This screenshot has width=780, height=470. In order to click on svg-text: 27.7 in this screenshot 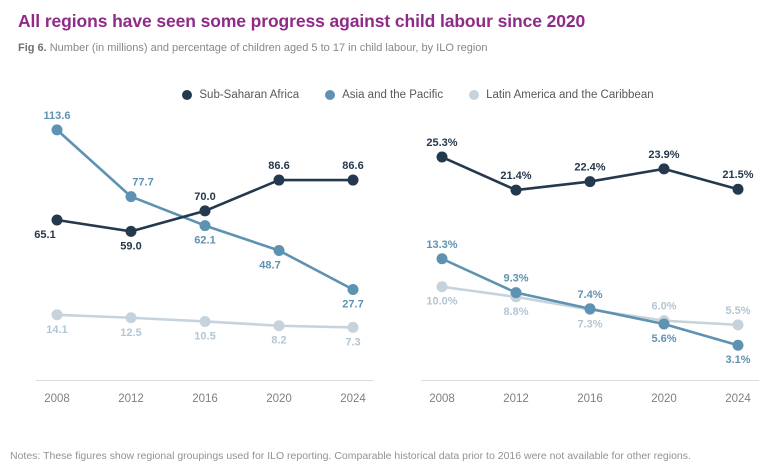, I will do `click(352, 305)`.